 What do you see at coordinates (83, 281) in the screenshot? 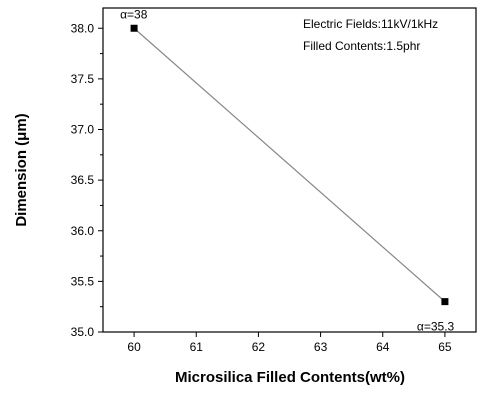
I see `y-tick-label: 35.5` at bounding box center [83, 281].